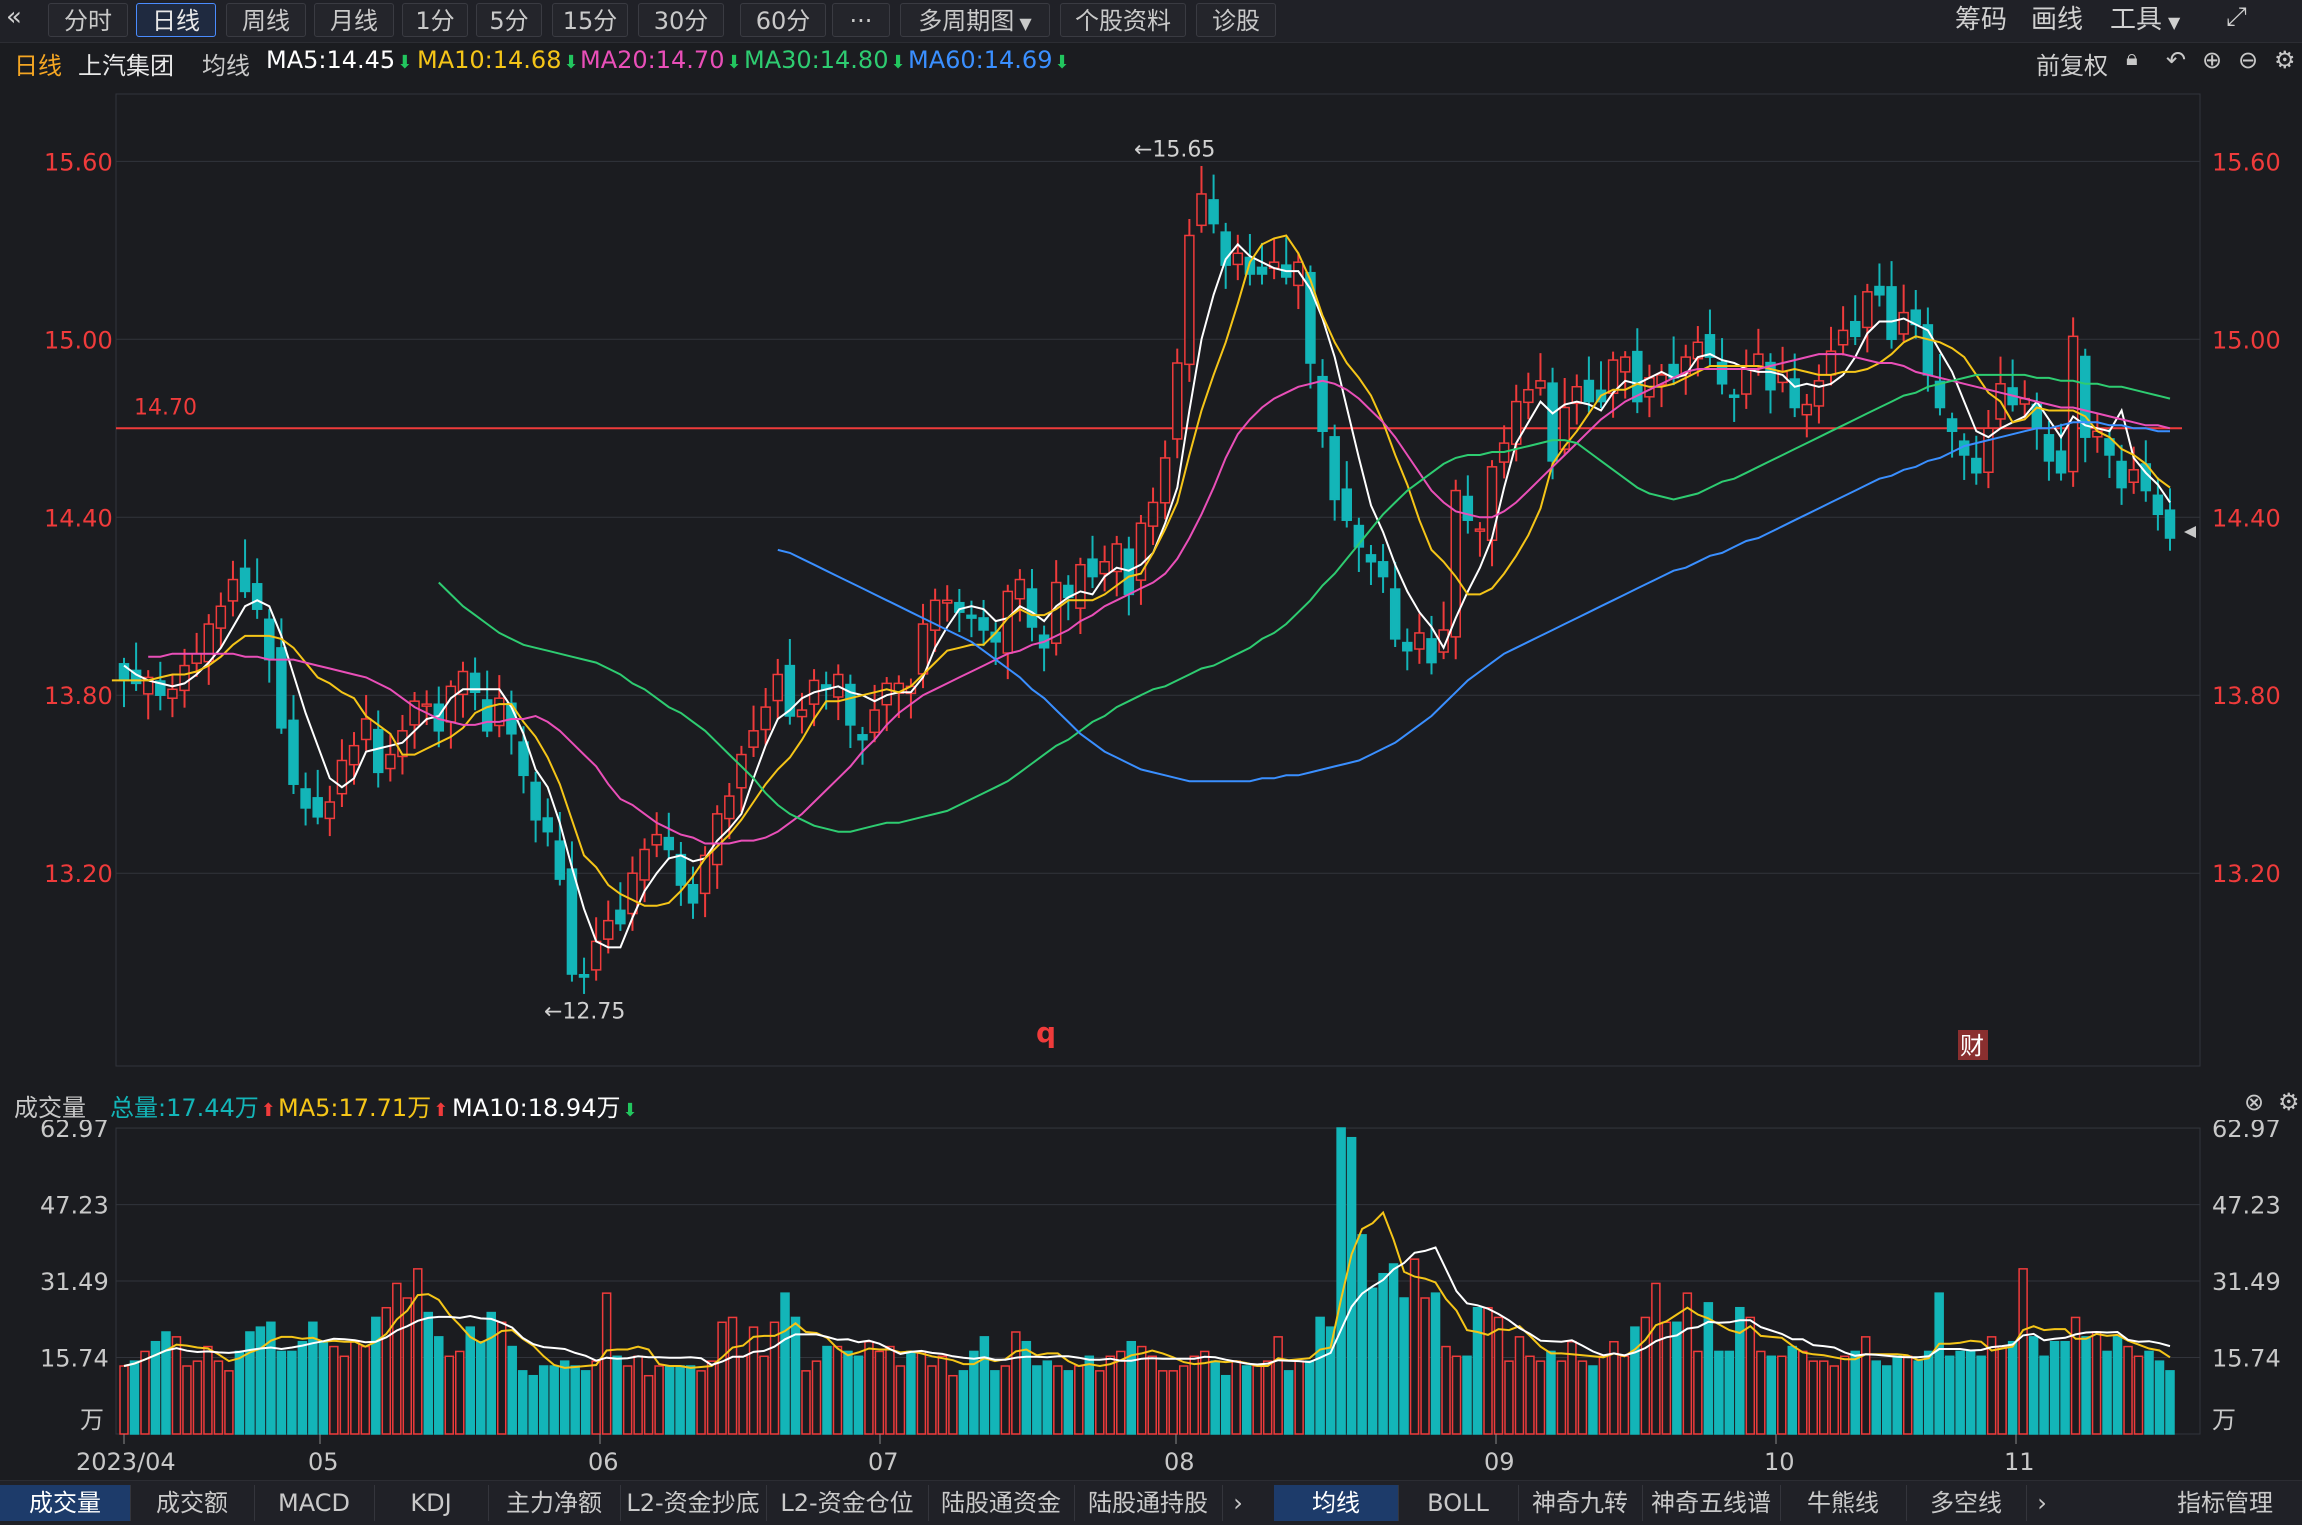  Describe the element at coordinates (1966, 1503) in the screenshot. I see `overlay-tab: 多空线` at that location.